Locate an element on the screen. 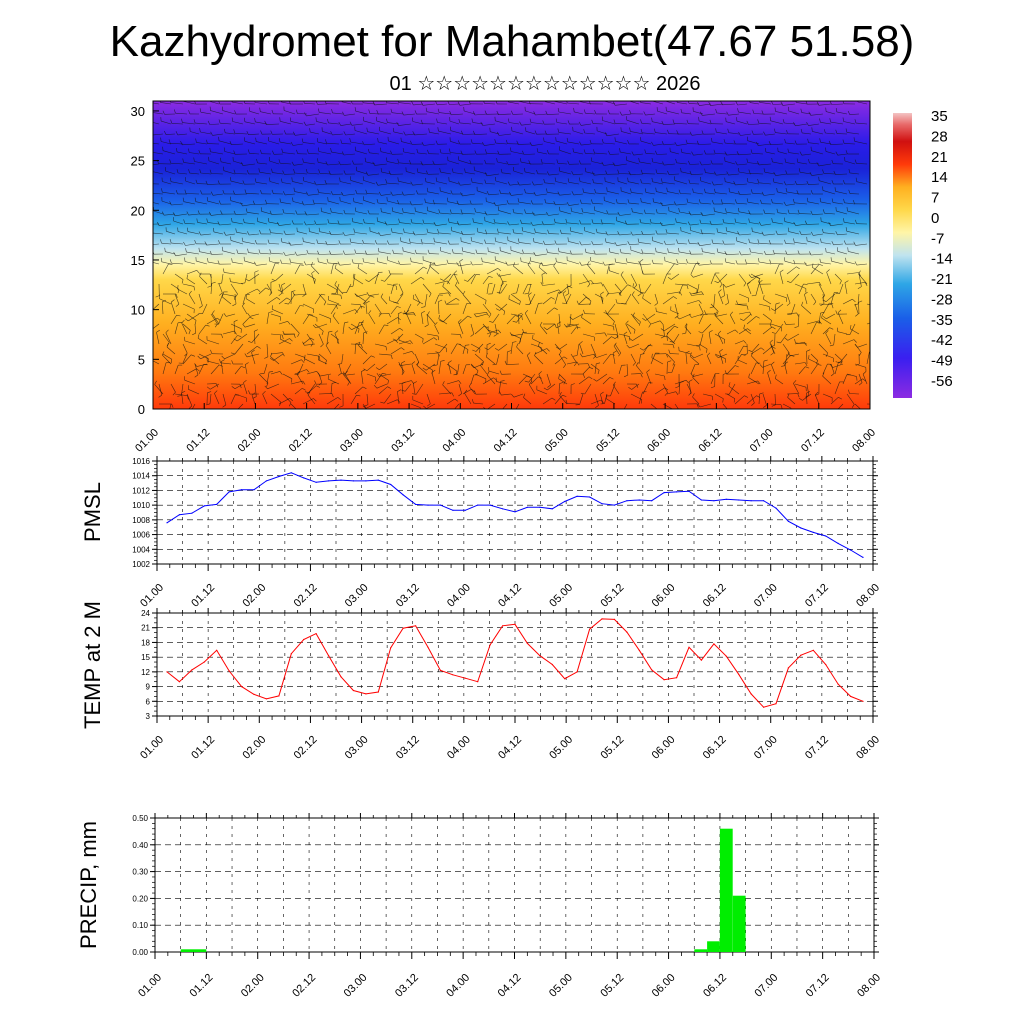 Image resolution: width=1024 pixels, height=1024 pixels. cross-section-xtick-label: 04.12 is located at coordinates (506, 441).